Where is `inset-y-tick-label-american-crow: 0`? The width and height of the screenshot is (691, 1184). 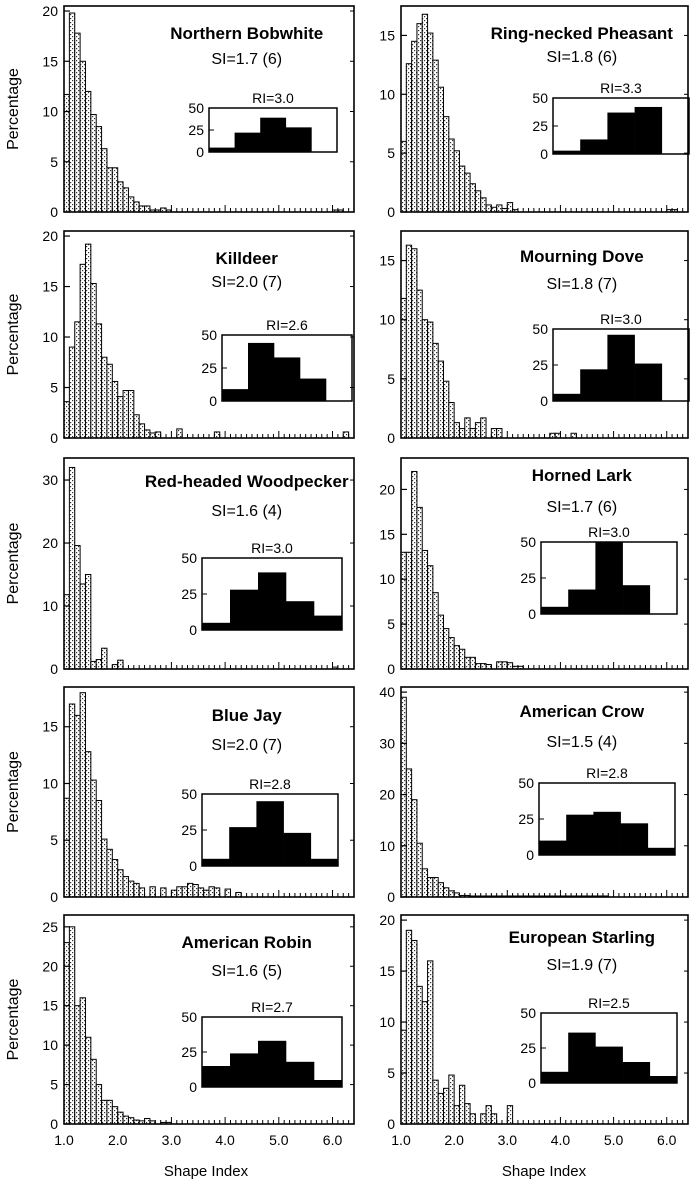
inset-y-tick-label-american-crow: 0 is located at coordinates (530, 855).